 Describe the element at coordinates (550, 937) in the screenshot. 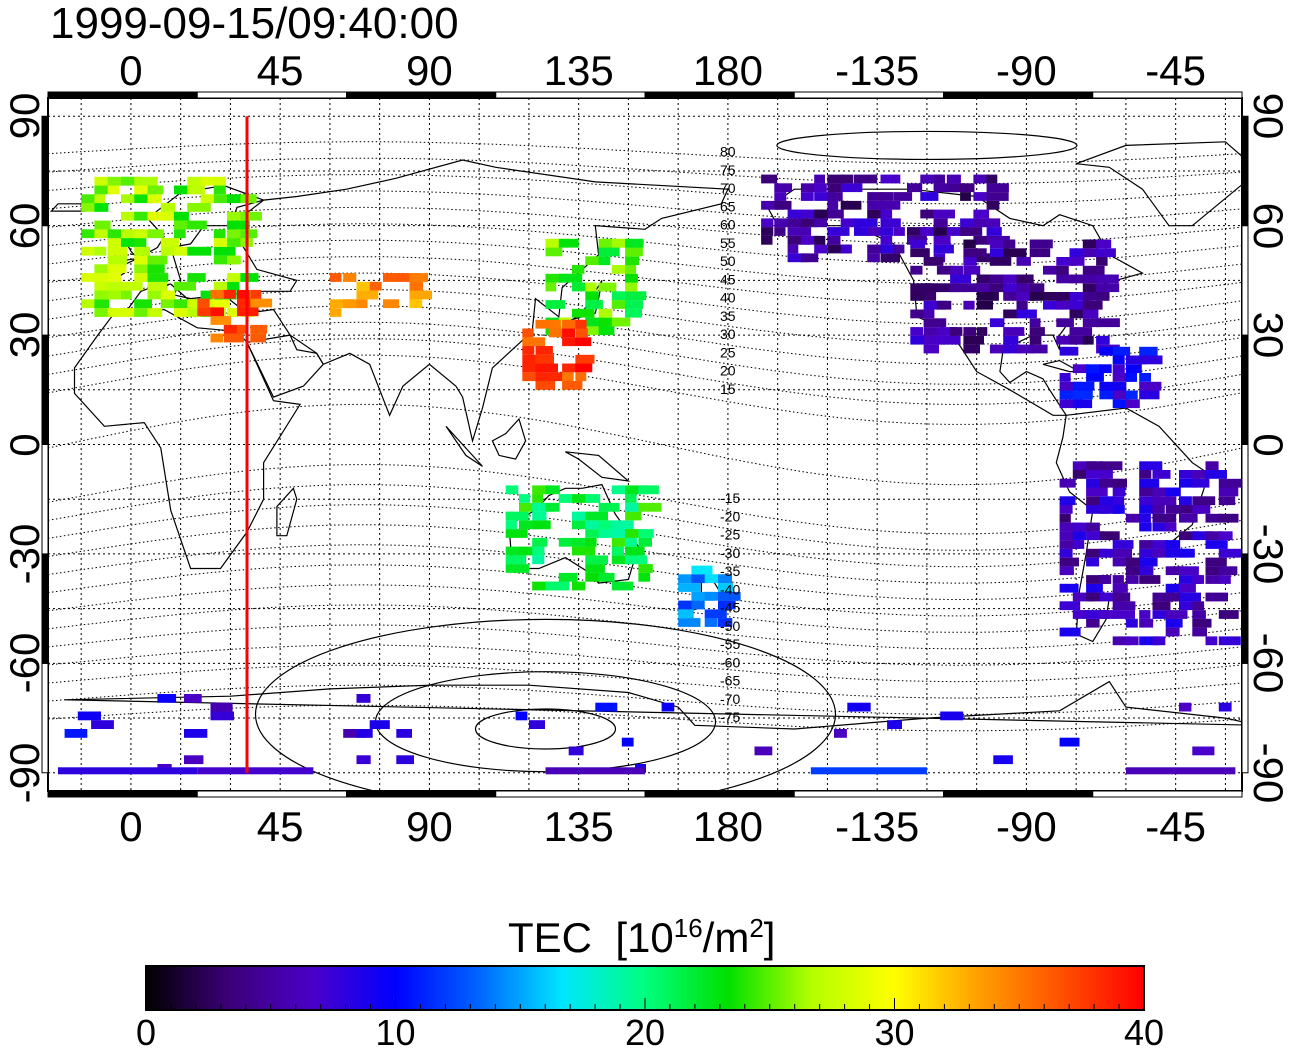

I see `colorbar-title-label: TEC` at that location.